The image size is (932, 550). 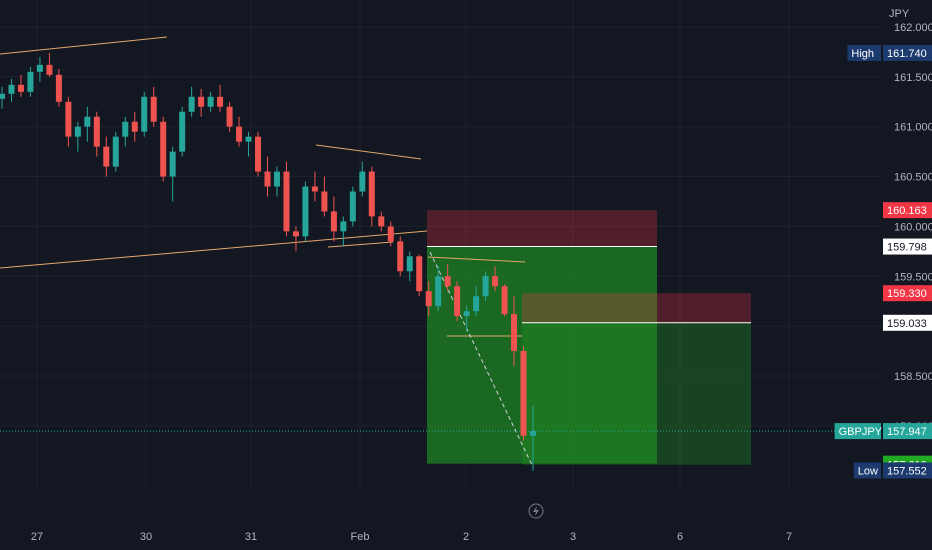 I want to click on price-tick-label: 159.500, so click(x=913, y=277).